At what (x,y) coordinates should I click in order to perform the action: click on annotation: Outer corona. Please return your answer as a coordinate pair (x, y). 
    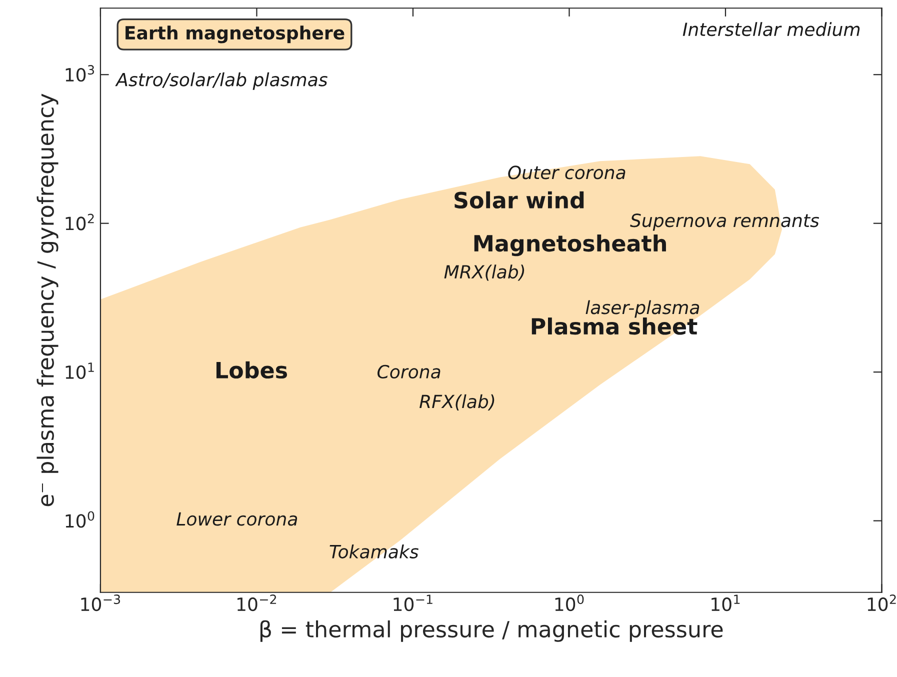
    Looking at the image, I should click on (567, 173).